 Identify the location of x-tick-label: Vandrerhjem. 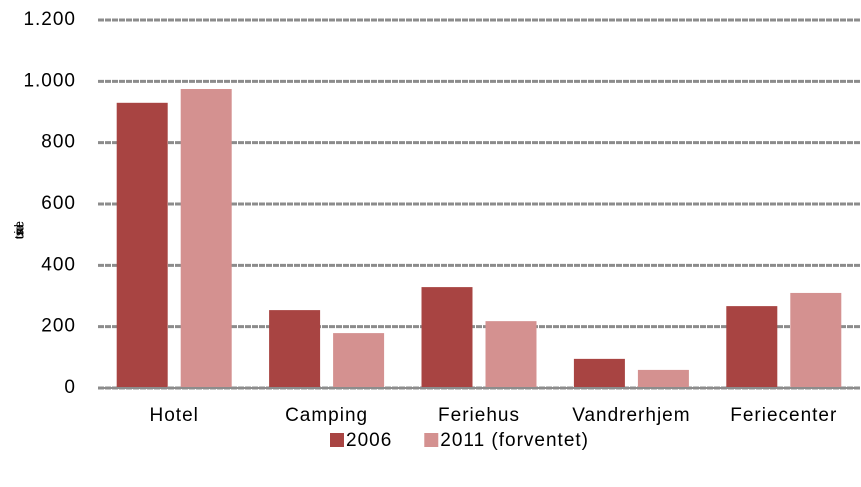
(631, 415).